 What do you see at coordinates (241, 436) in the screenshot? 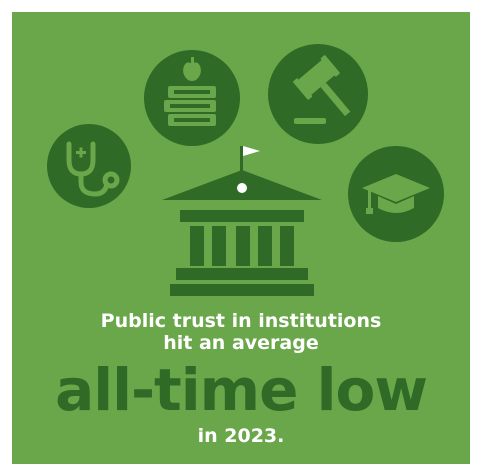
I see `headline-line-4: in 2023.` at bounding box center [241, 436].